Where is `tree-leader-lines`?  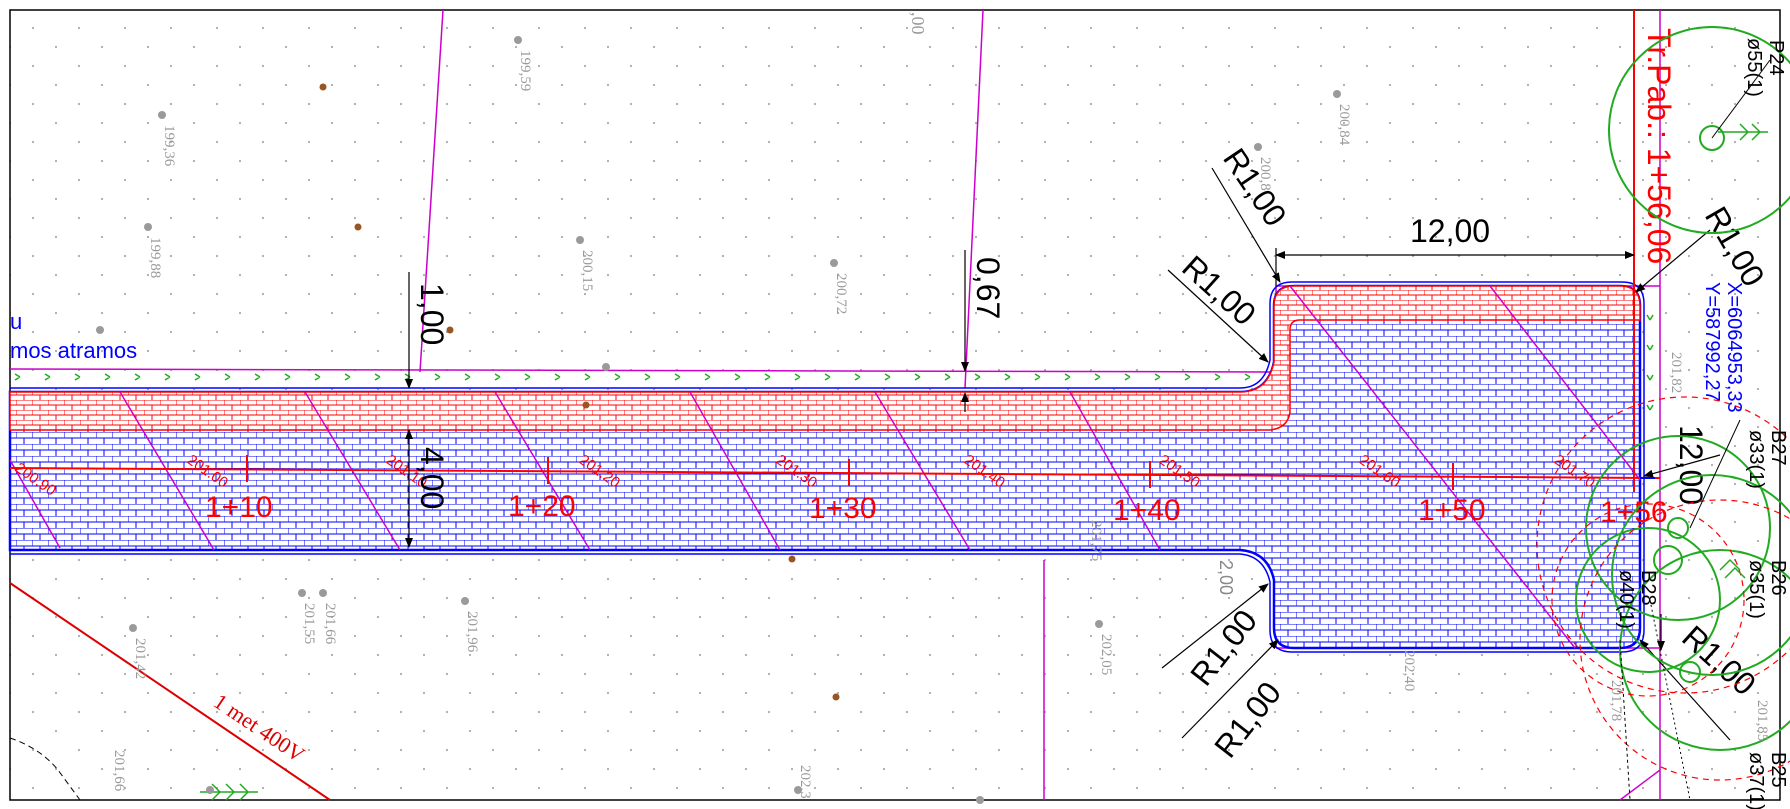 tree-leader-lines is located at coordinates (1695, 430).